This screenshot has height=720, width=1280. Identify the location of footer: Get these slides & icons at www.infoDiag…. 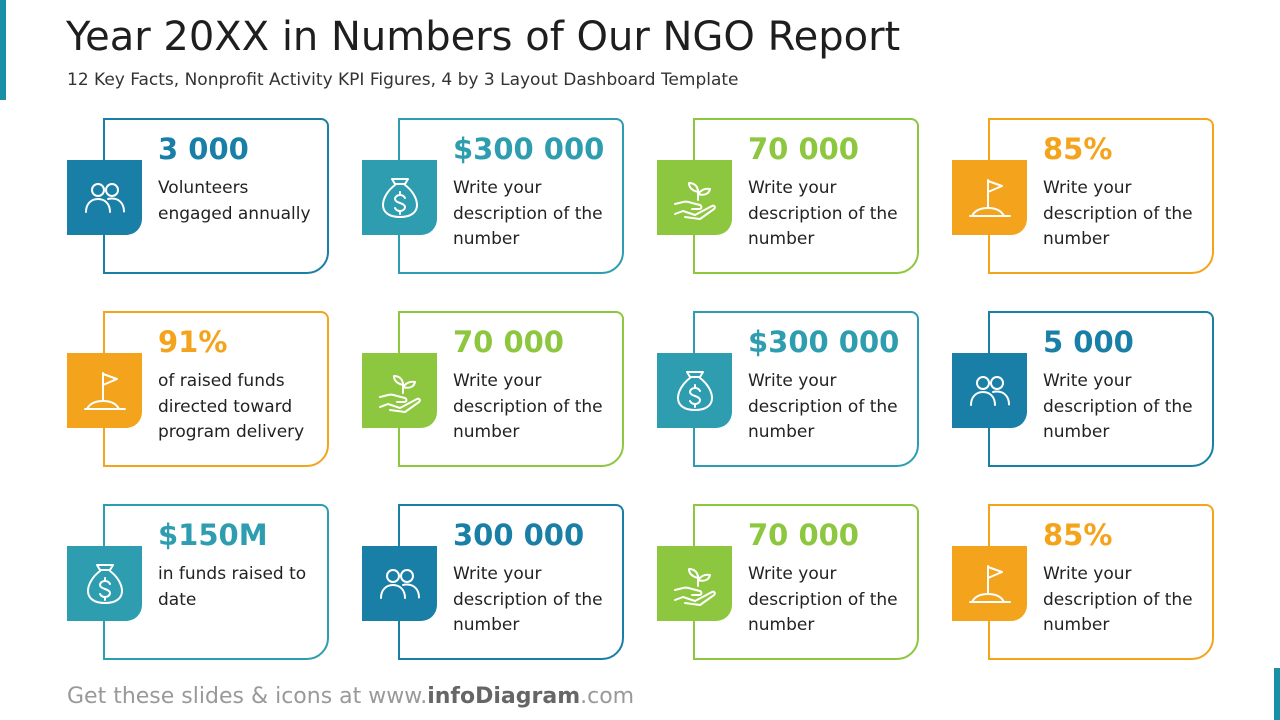
(350, 696).